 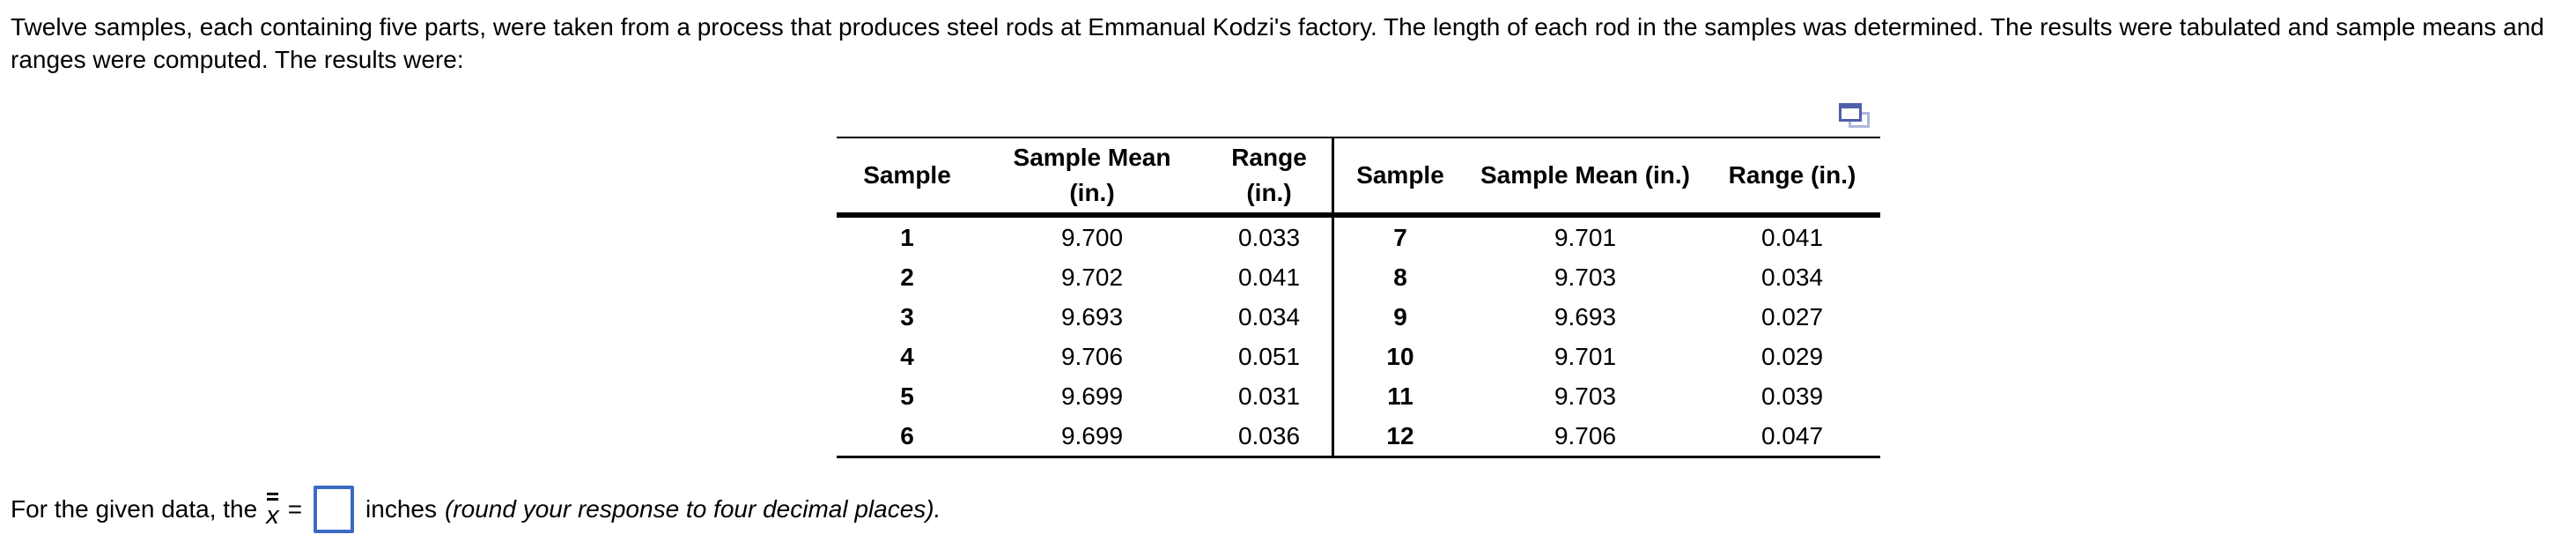 I want to click on table-row: 7 9.701 0.041, so click(x=1607, y=236).